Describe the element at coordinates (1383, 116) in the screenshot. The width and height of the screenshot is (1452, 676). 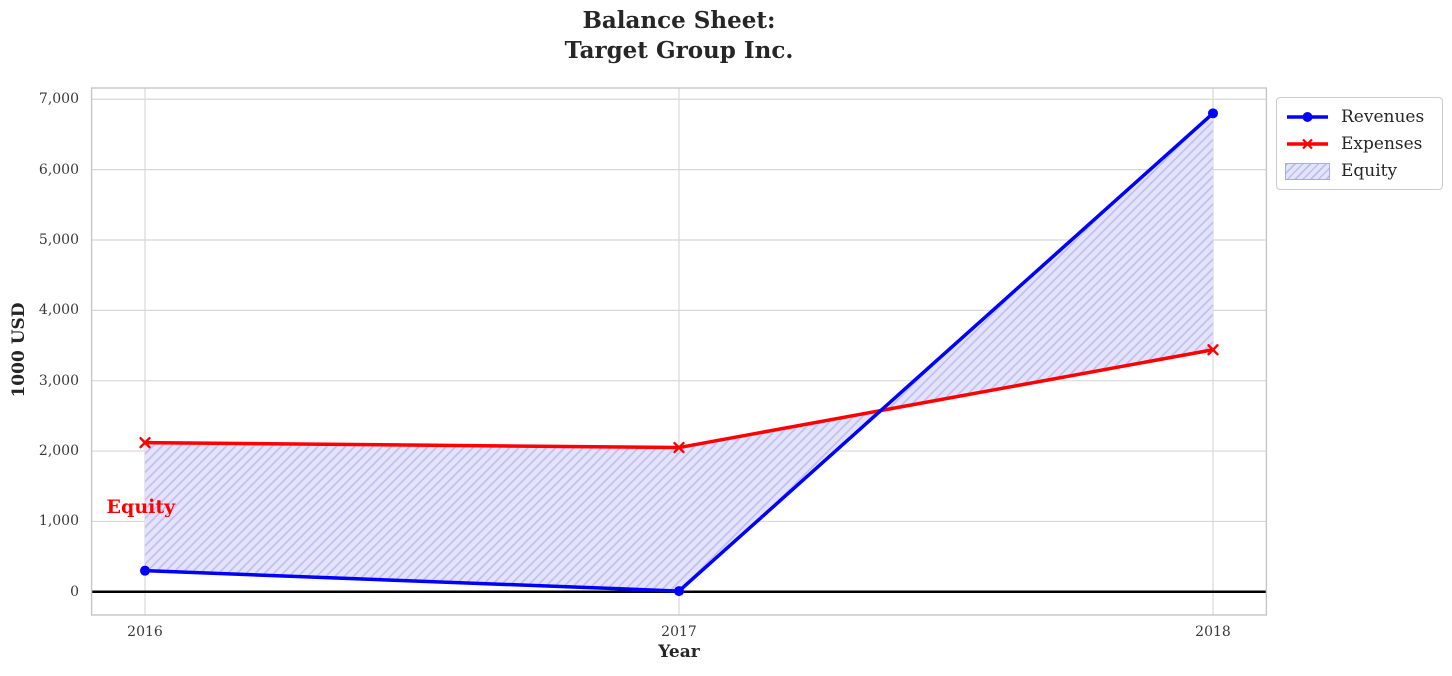
I see `legend-label-revenues: Revenues` at that location.